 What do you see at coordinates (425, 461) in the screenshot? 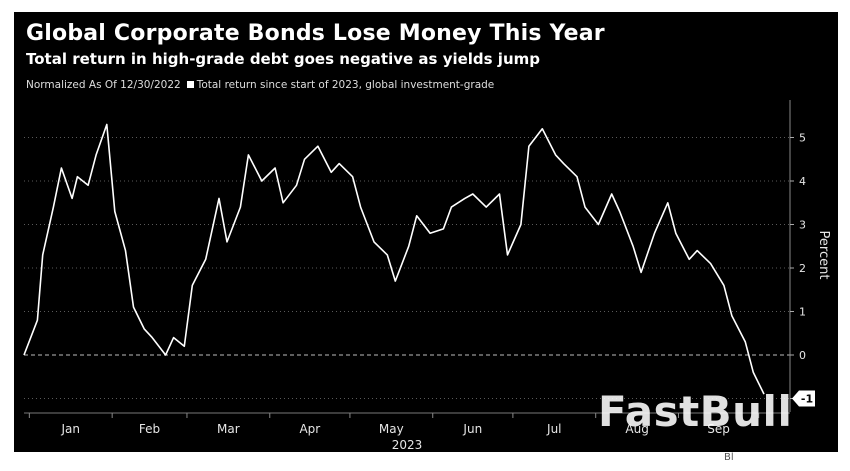
I see `footer-strip` at bounding box center [425, 461].